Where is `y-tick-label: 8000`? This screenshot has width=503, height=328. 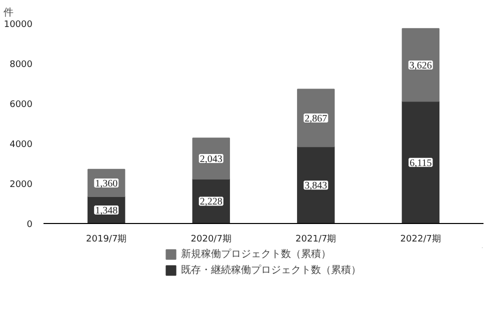 y-tick-label: 8000 is located at coordinates (21, 65).